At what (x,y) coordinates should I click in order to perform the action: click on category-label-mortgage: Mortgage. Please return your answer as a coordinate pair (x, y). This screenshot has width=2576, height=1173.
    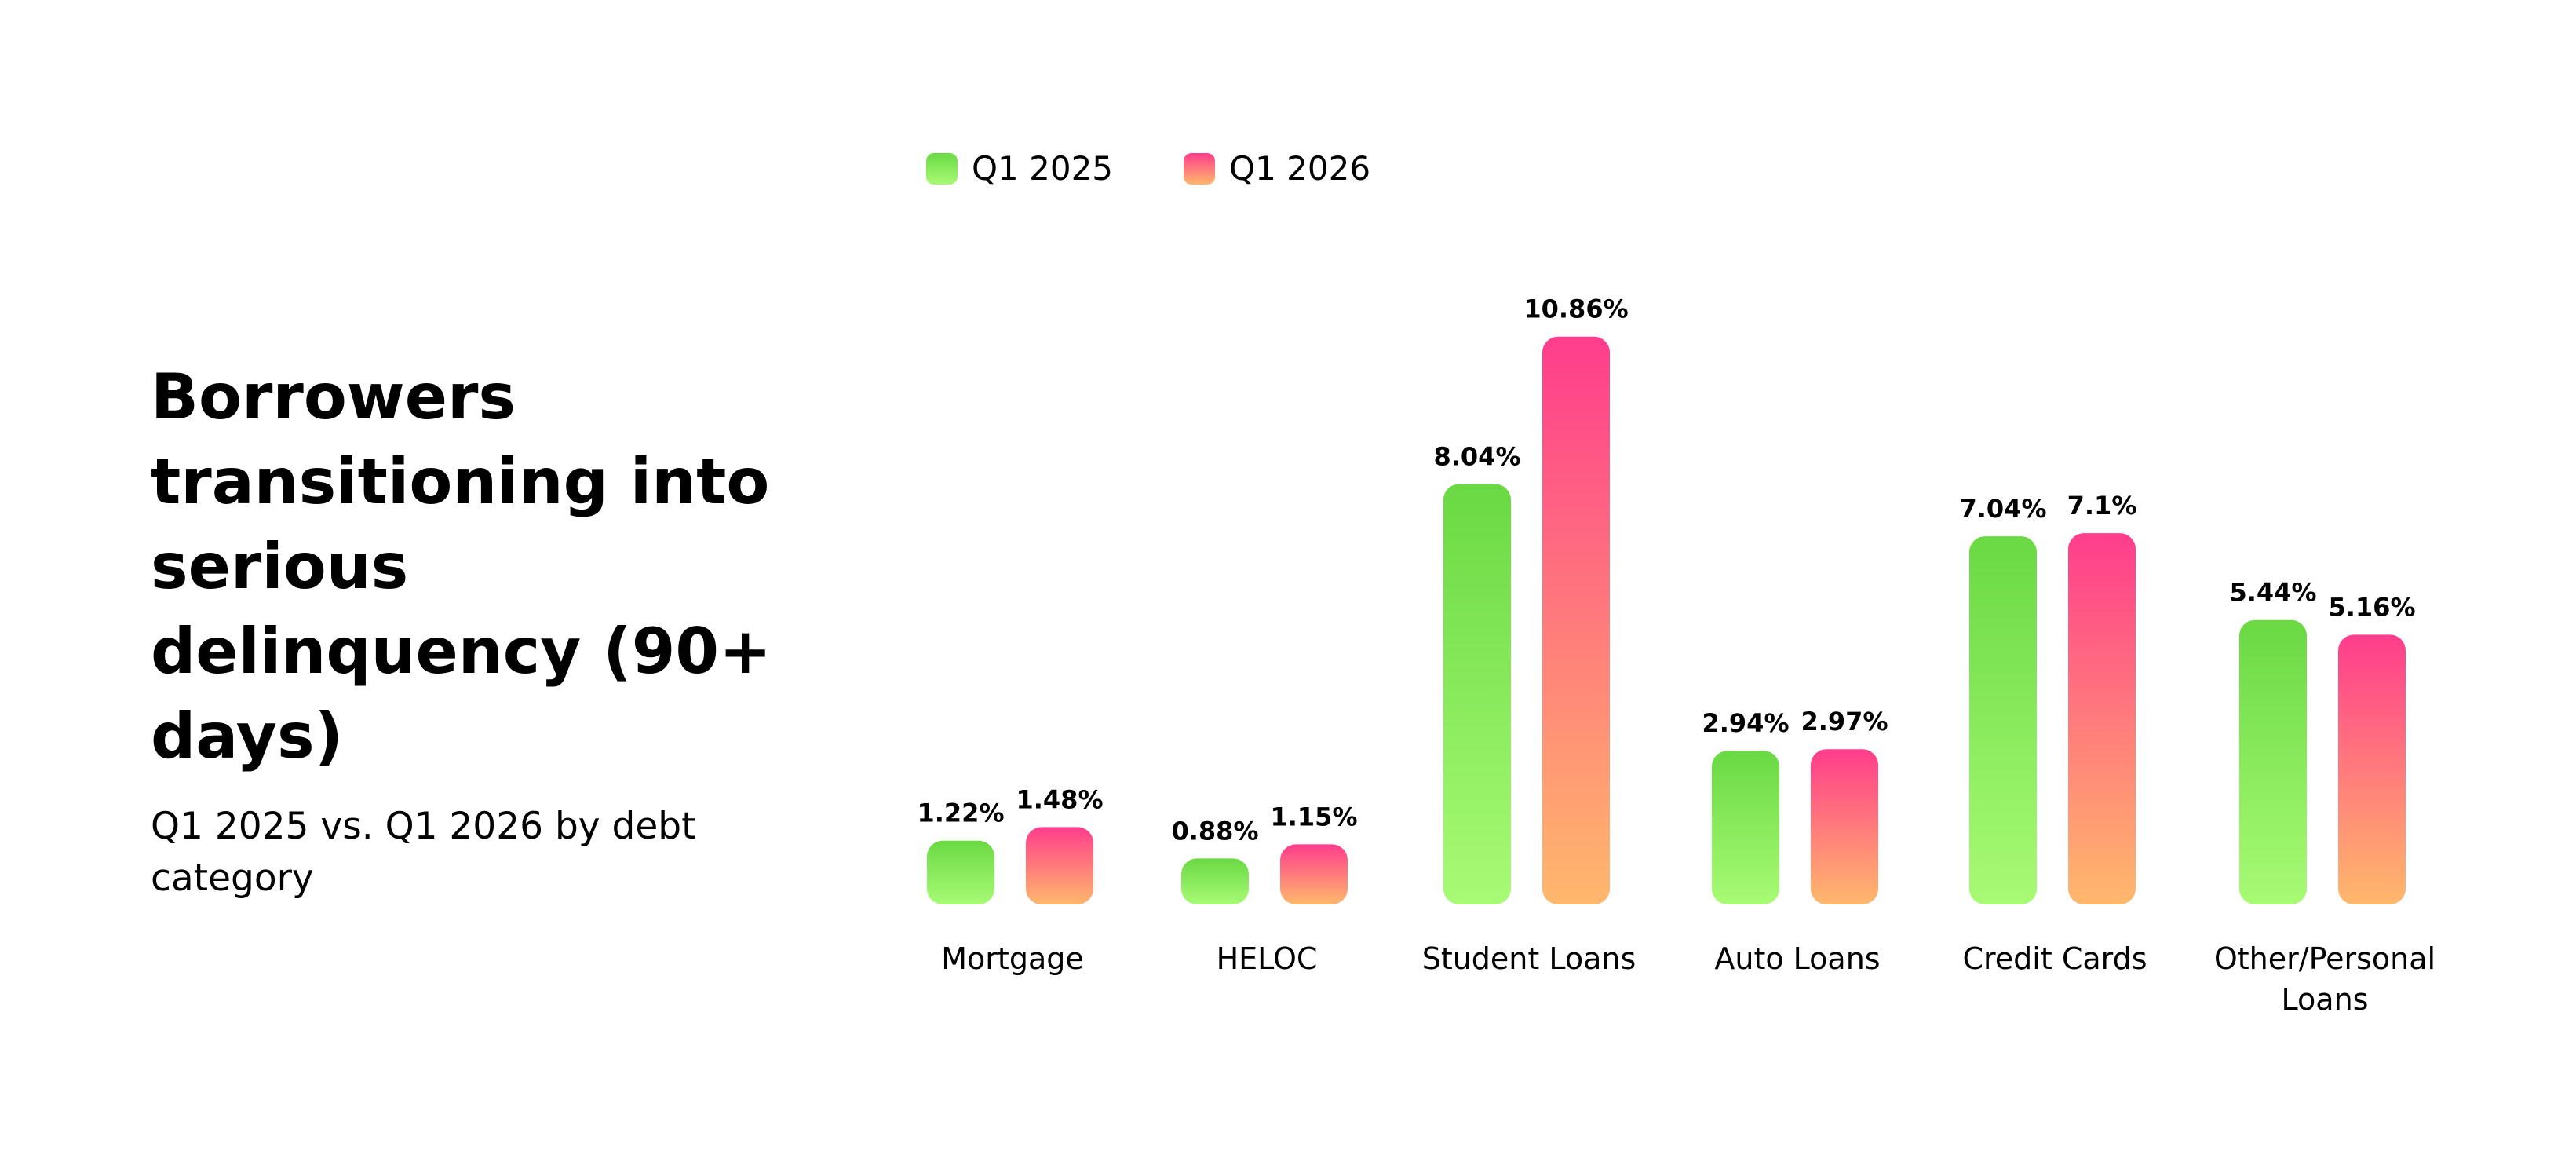
    Looking at the image, I should click on (1012, 958).